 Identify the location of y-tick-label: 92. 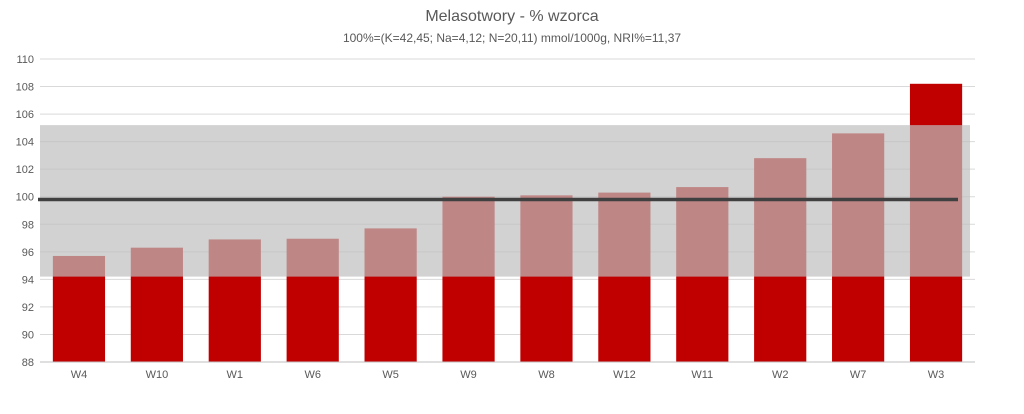
(28, 308).